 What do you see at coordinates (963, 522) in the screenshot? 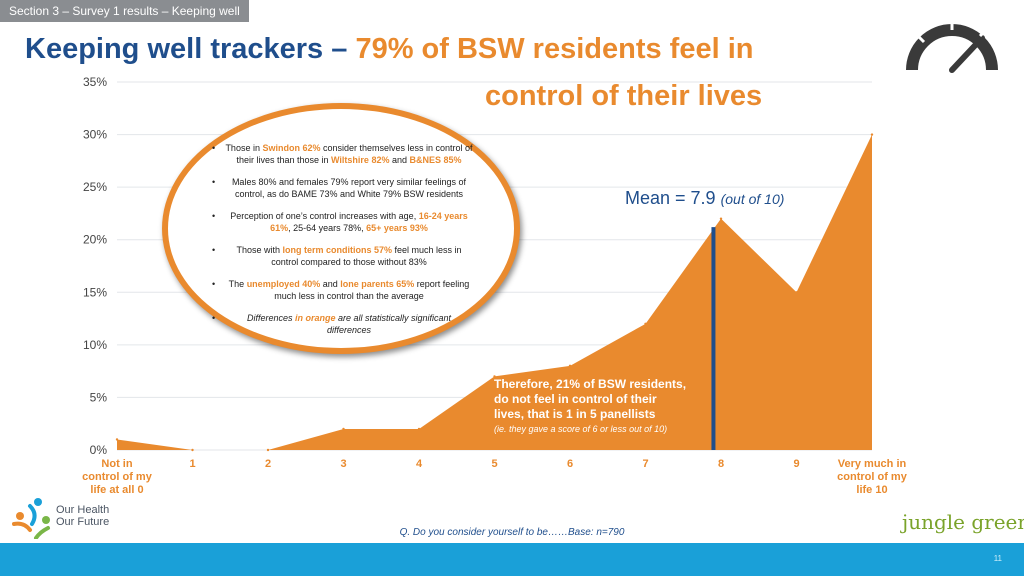
I see `jungle-green-logo: jungle green` at bounding box center [963, 522].